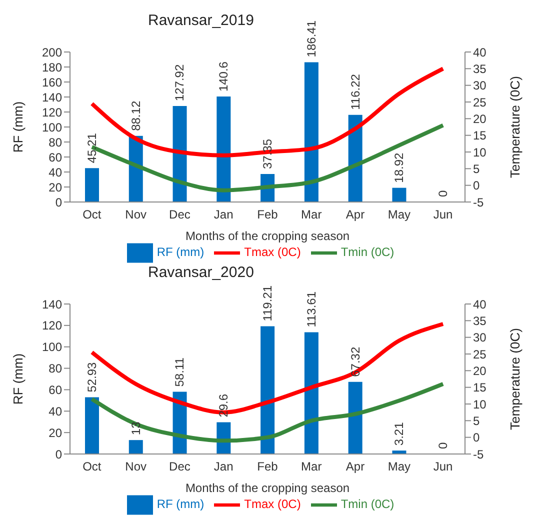 The image size is (535, 527). What do you see at coordinates (223, 406) in the screenshot?
I see `data-label: 29.6` at bounding box center [223, 406].